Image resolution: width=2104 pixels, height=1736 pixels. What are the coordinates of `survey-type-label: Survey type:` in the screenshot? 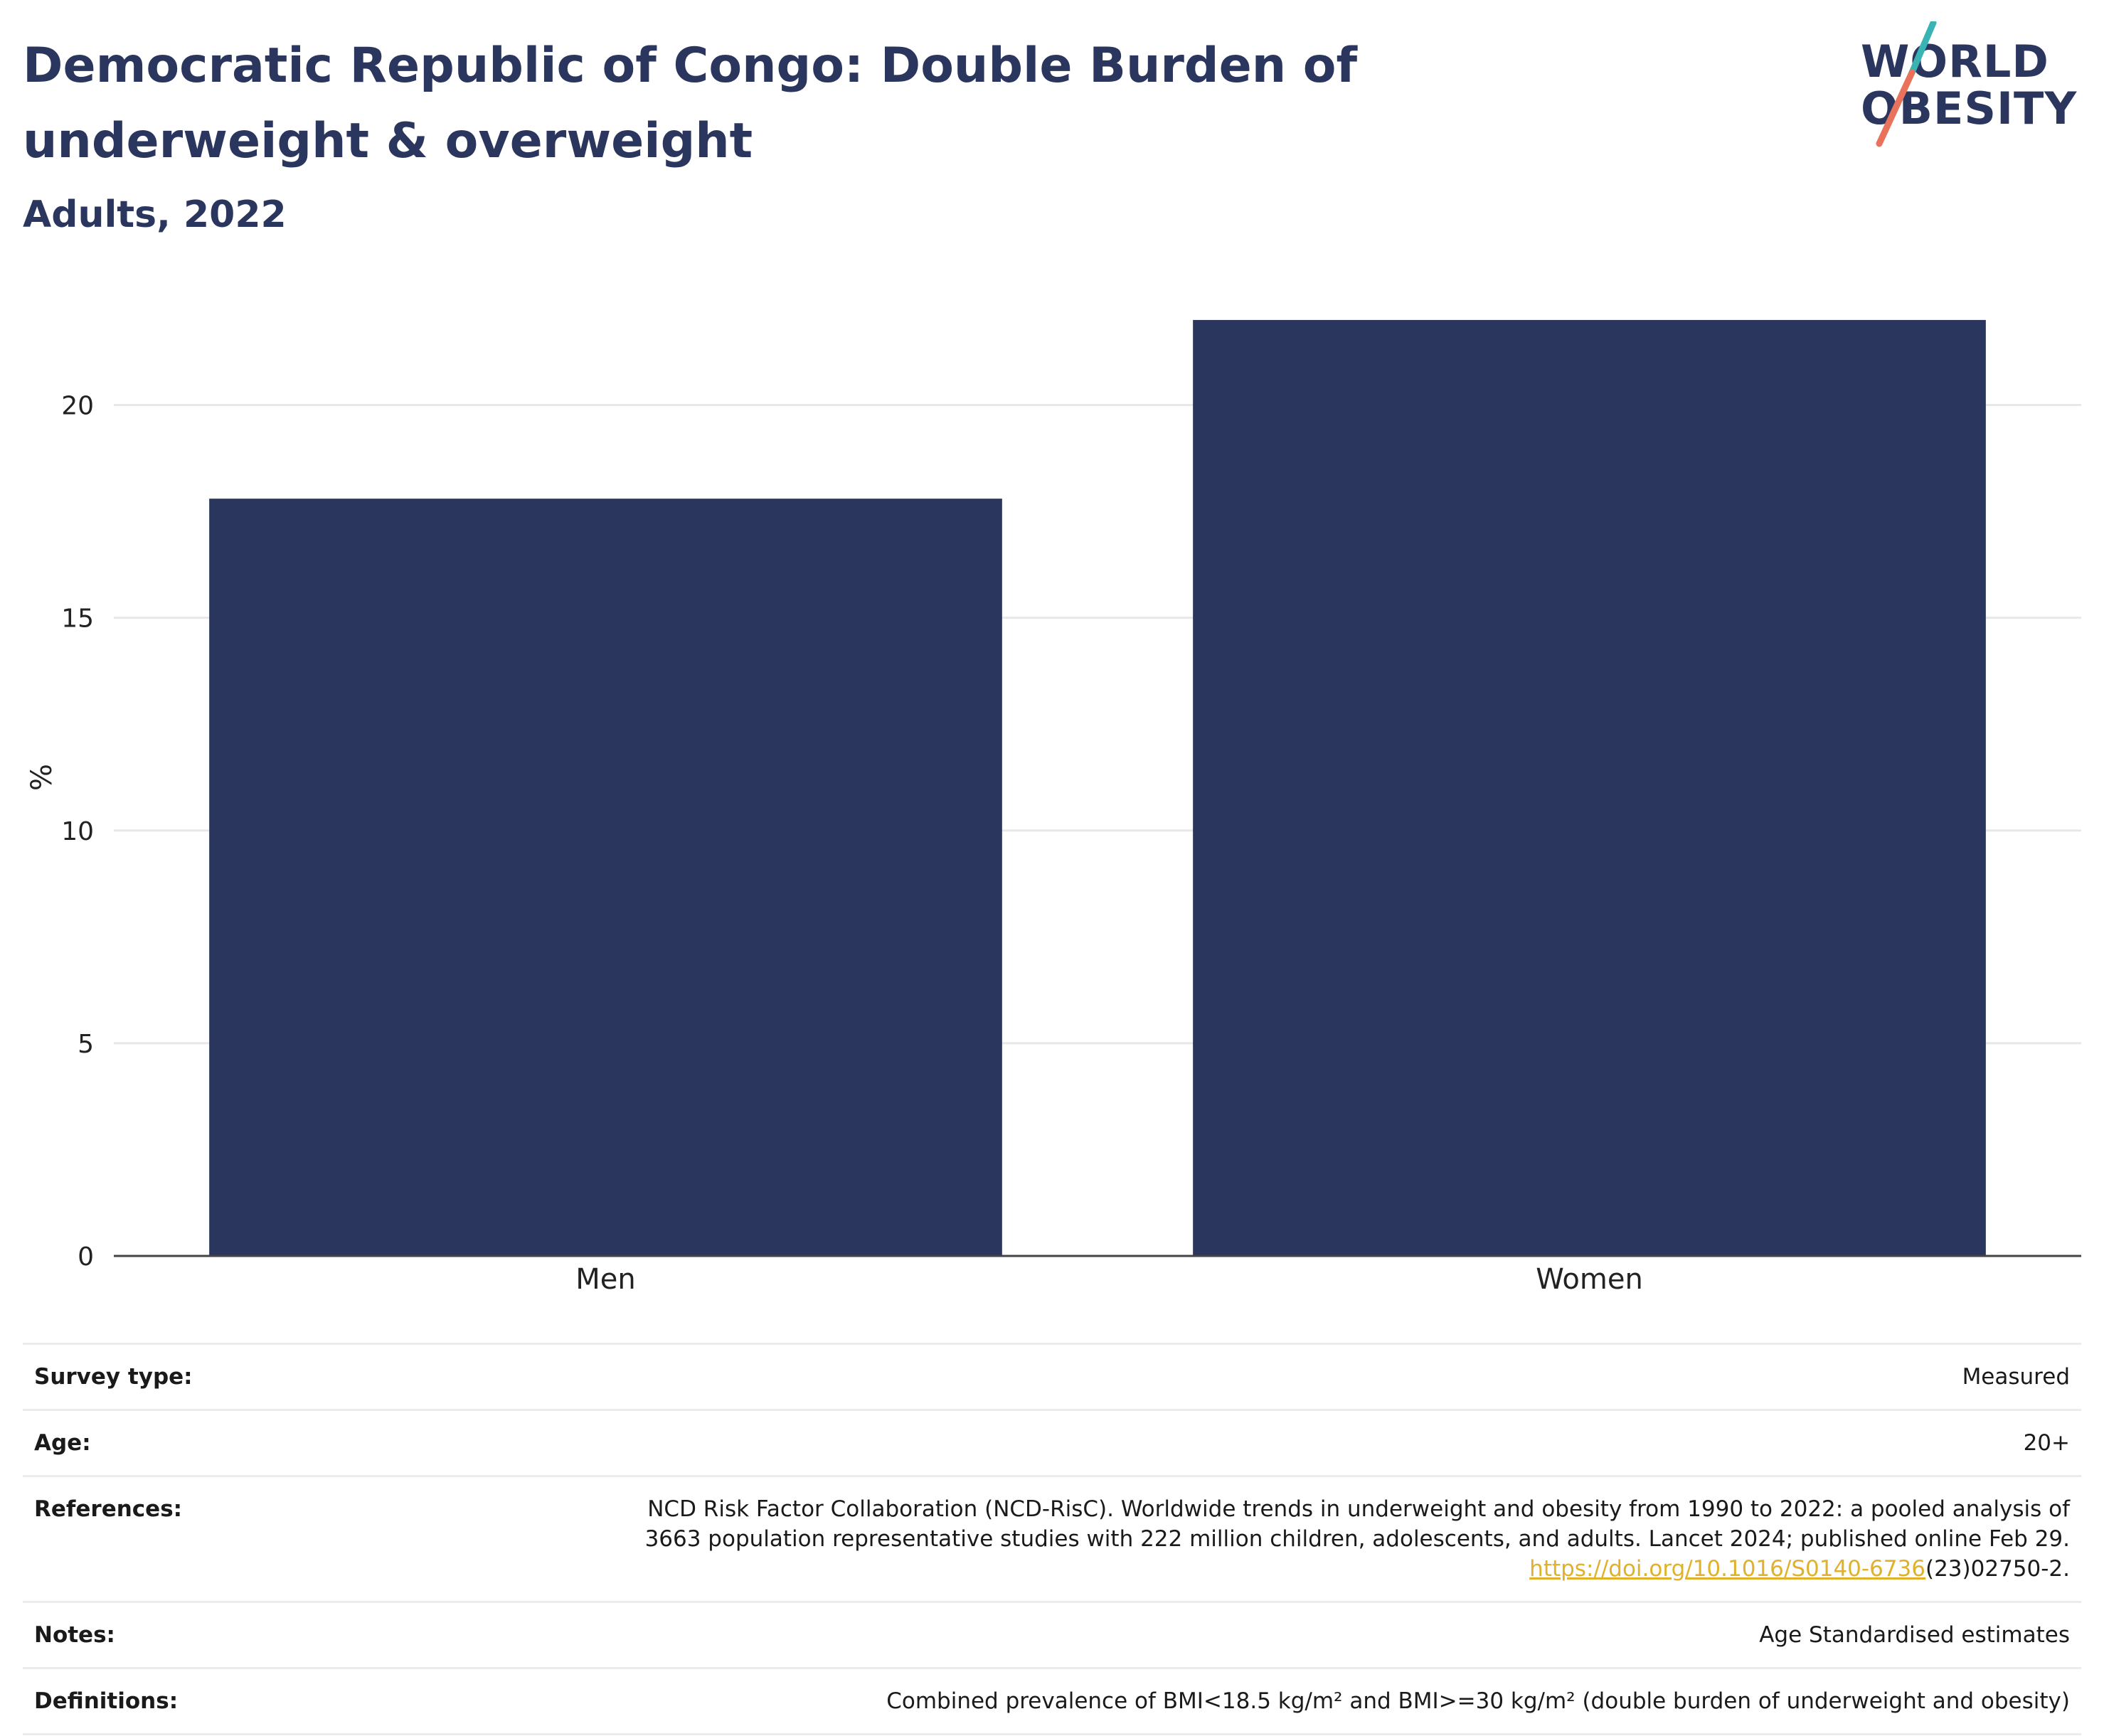 It's located at (247, 1376).